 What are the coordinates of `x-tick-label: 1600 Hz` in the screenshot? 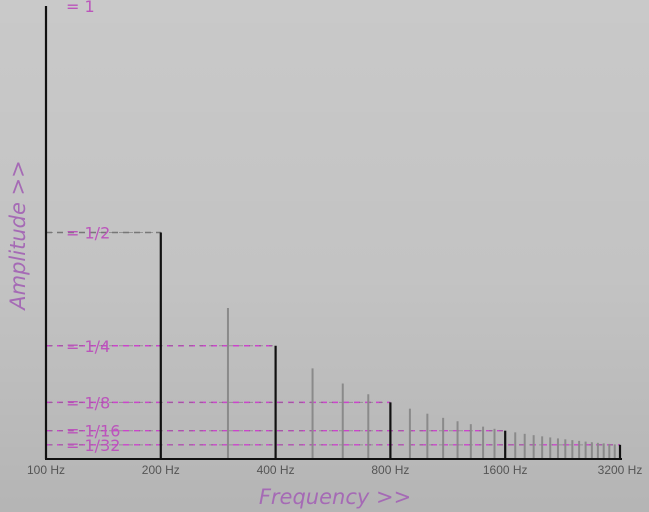 It's located at (505, 470).